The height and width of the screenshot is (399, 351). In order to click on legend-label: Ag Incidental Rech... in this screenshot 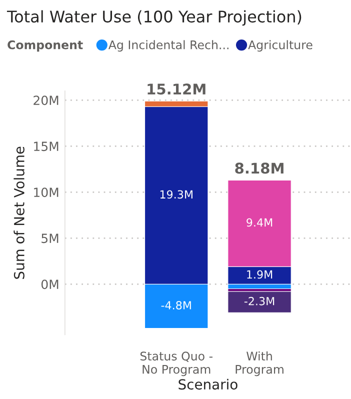, I will do `click(168, 46)`.